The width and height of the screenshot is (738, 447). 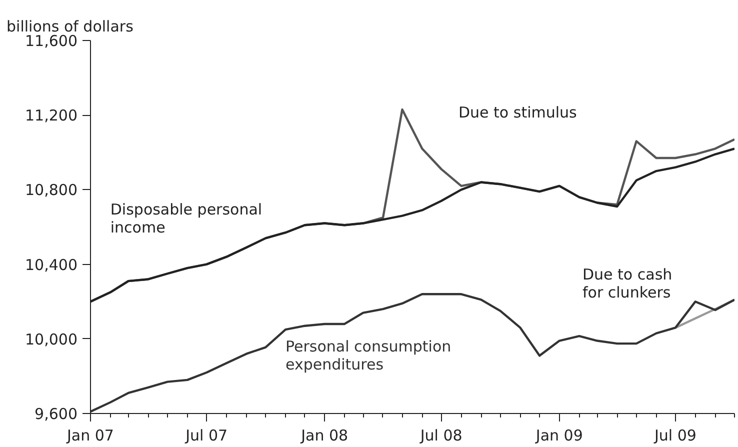 I want to click on x-tick-label: Jan 07, so click(x=90, y=435).